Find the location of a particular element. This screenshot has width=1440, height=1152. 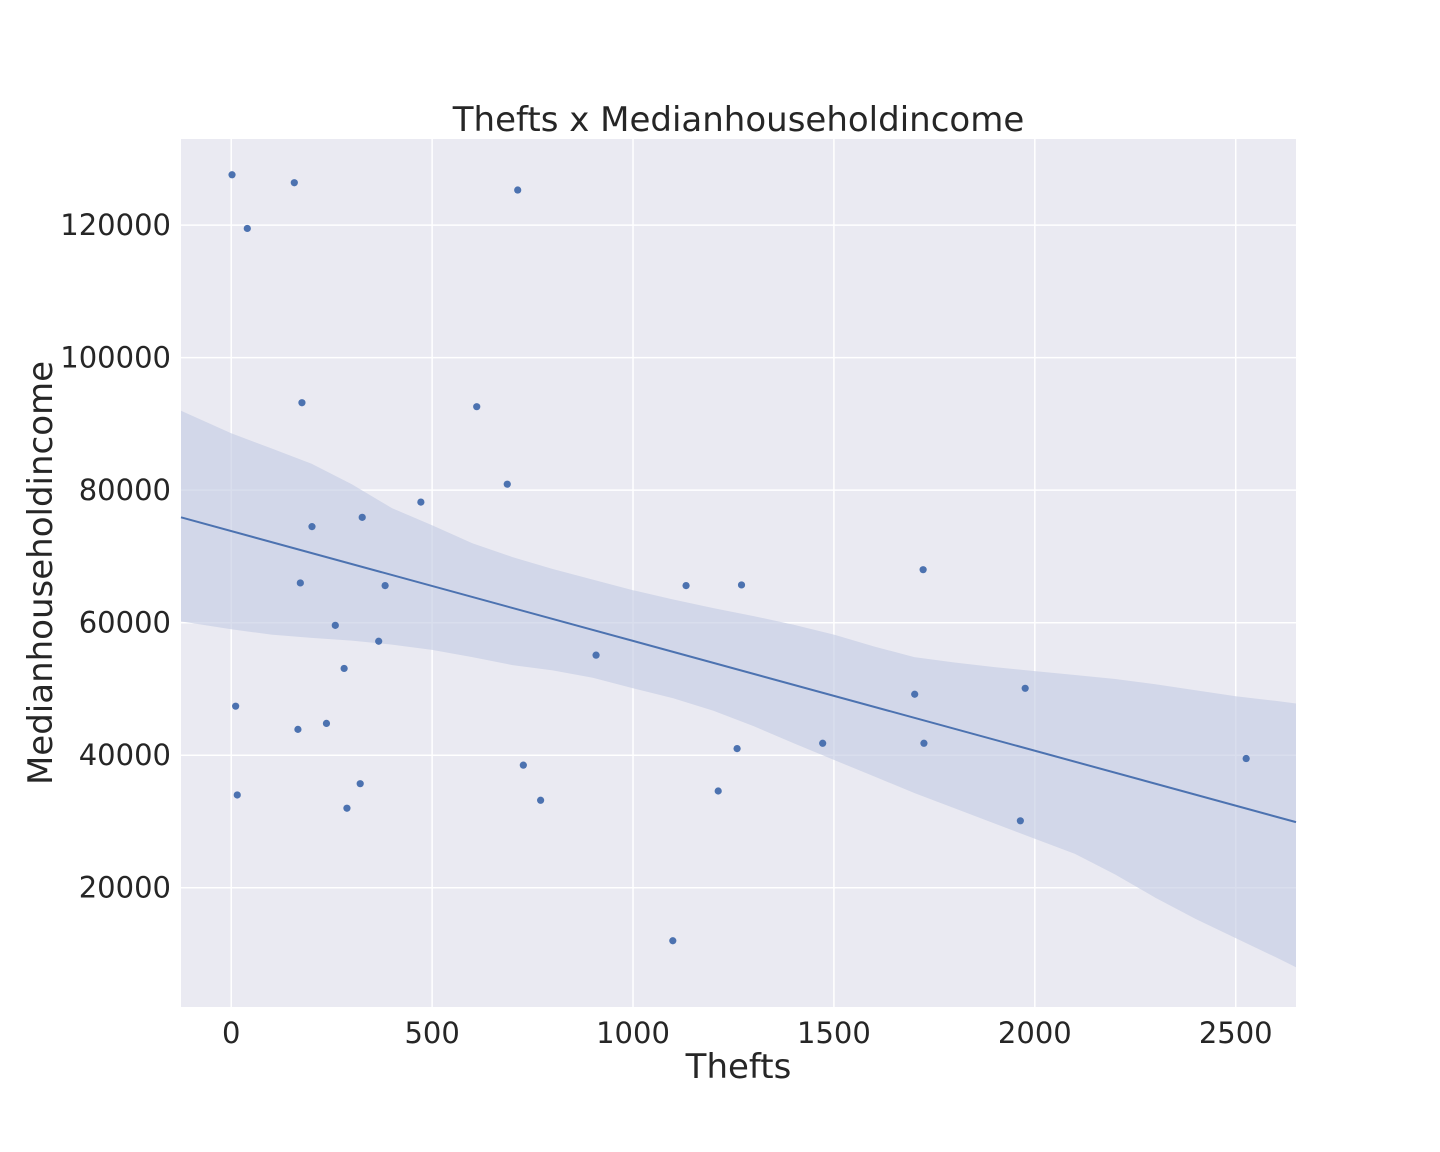

chart-title: Thefts x Medianhouseholdincome is located at coordinates (738, 120).